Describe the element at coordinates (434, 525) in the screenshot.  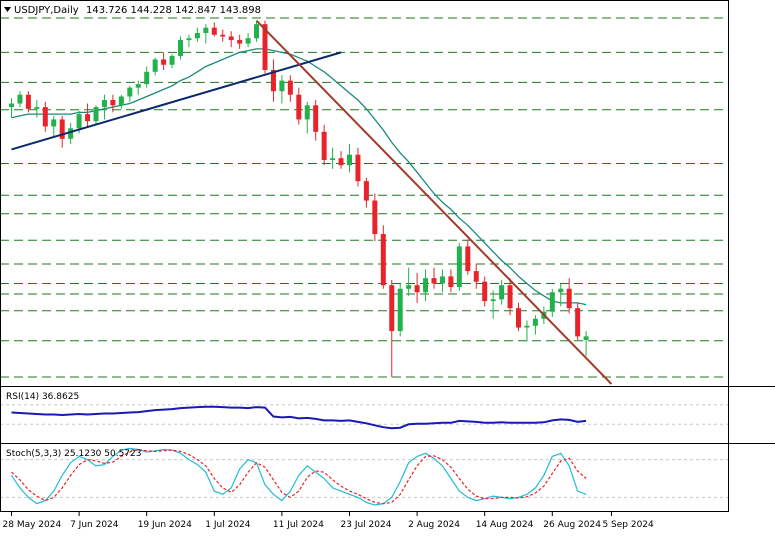
I see `time-tick-label: 2 Aug 2024` at that location.